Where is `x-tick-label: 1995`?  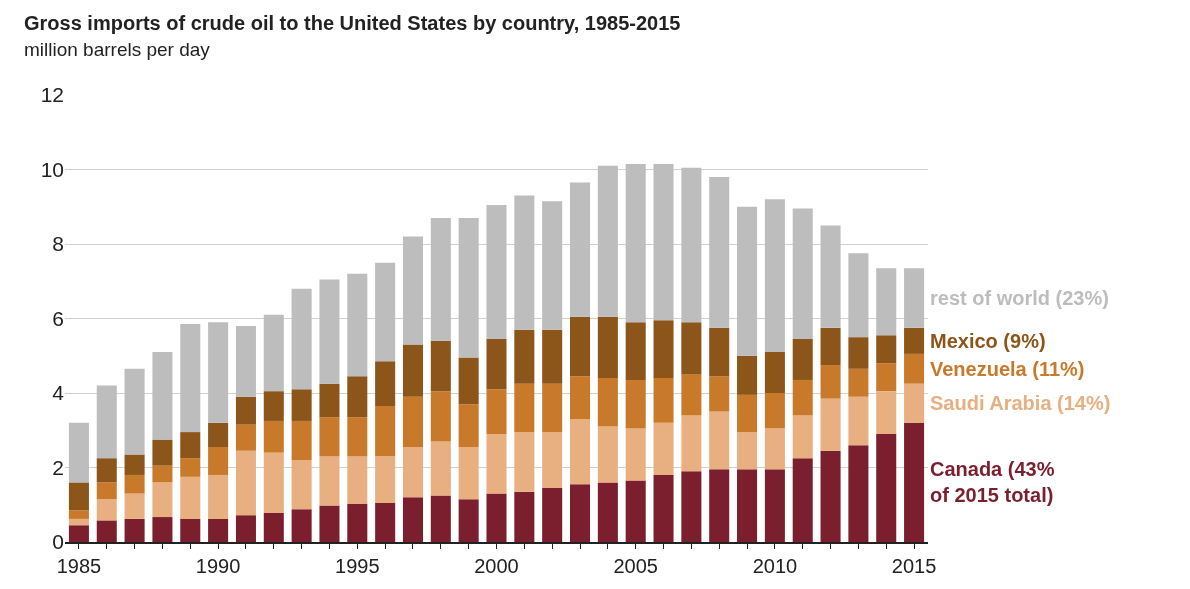
x-tick-label: 1995 is located at coordinates (357, 565).